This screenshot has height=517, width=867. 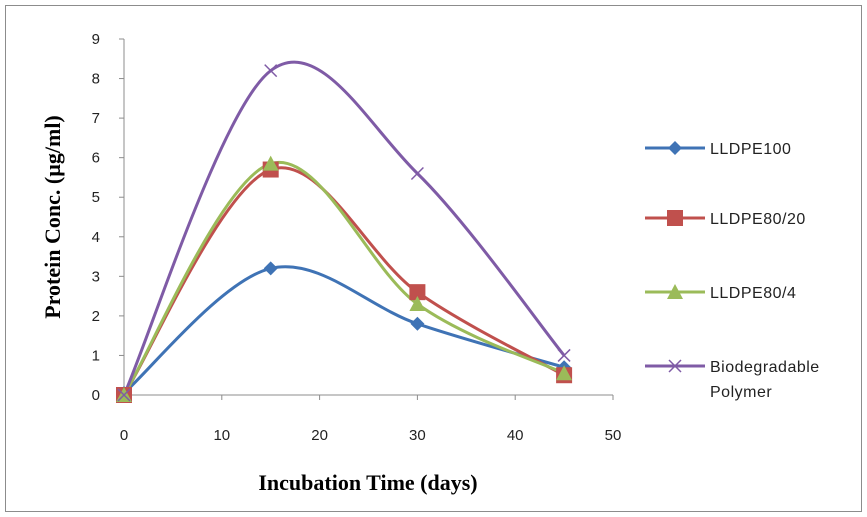 What do you see at coordinates (371, 419) in the screenshot?
I see `x-ticks: 0 10 20 30 40 50` at bounding box center [371, 419].